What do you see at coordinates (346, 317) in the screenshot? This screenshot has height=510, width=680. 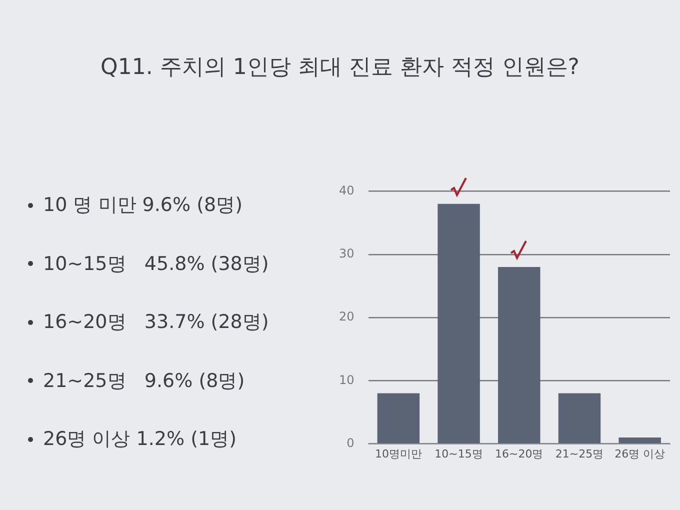 I see `y-tick-label: 20` at bounding box center [346, 317].